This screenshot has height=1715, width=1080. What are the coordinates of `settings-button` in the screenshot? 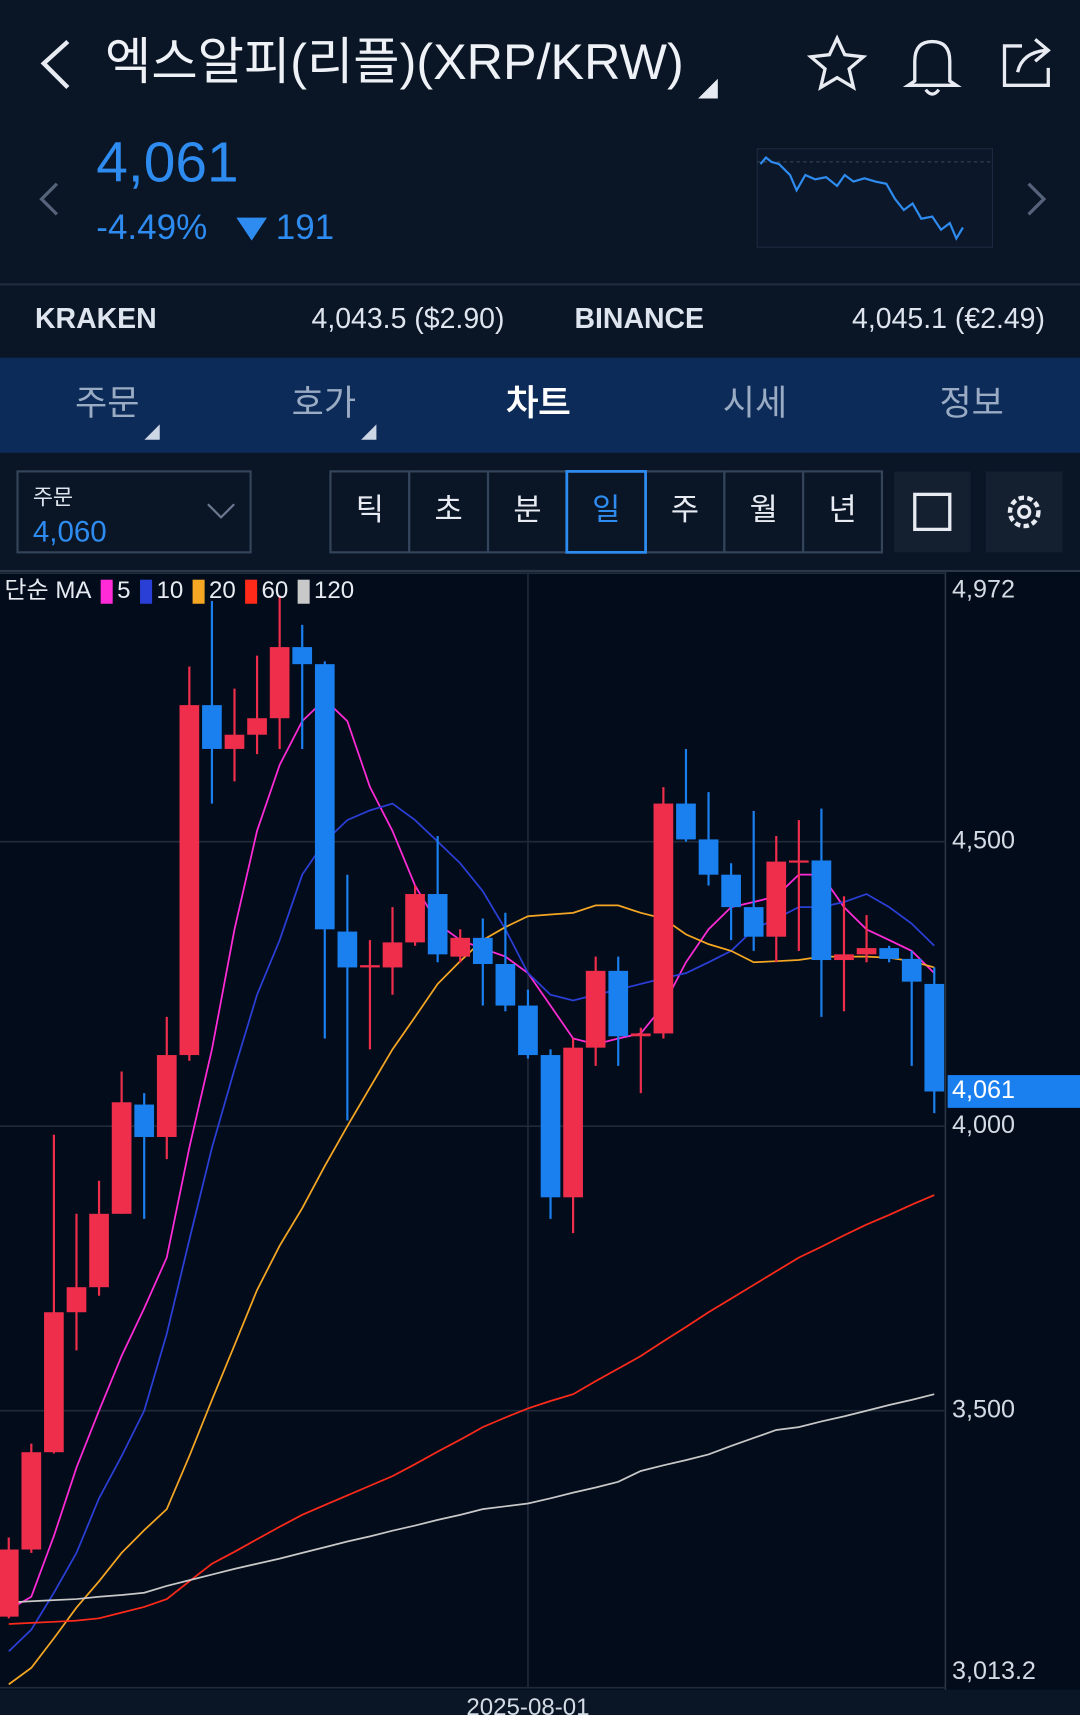 It's located at (1024, 512).